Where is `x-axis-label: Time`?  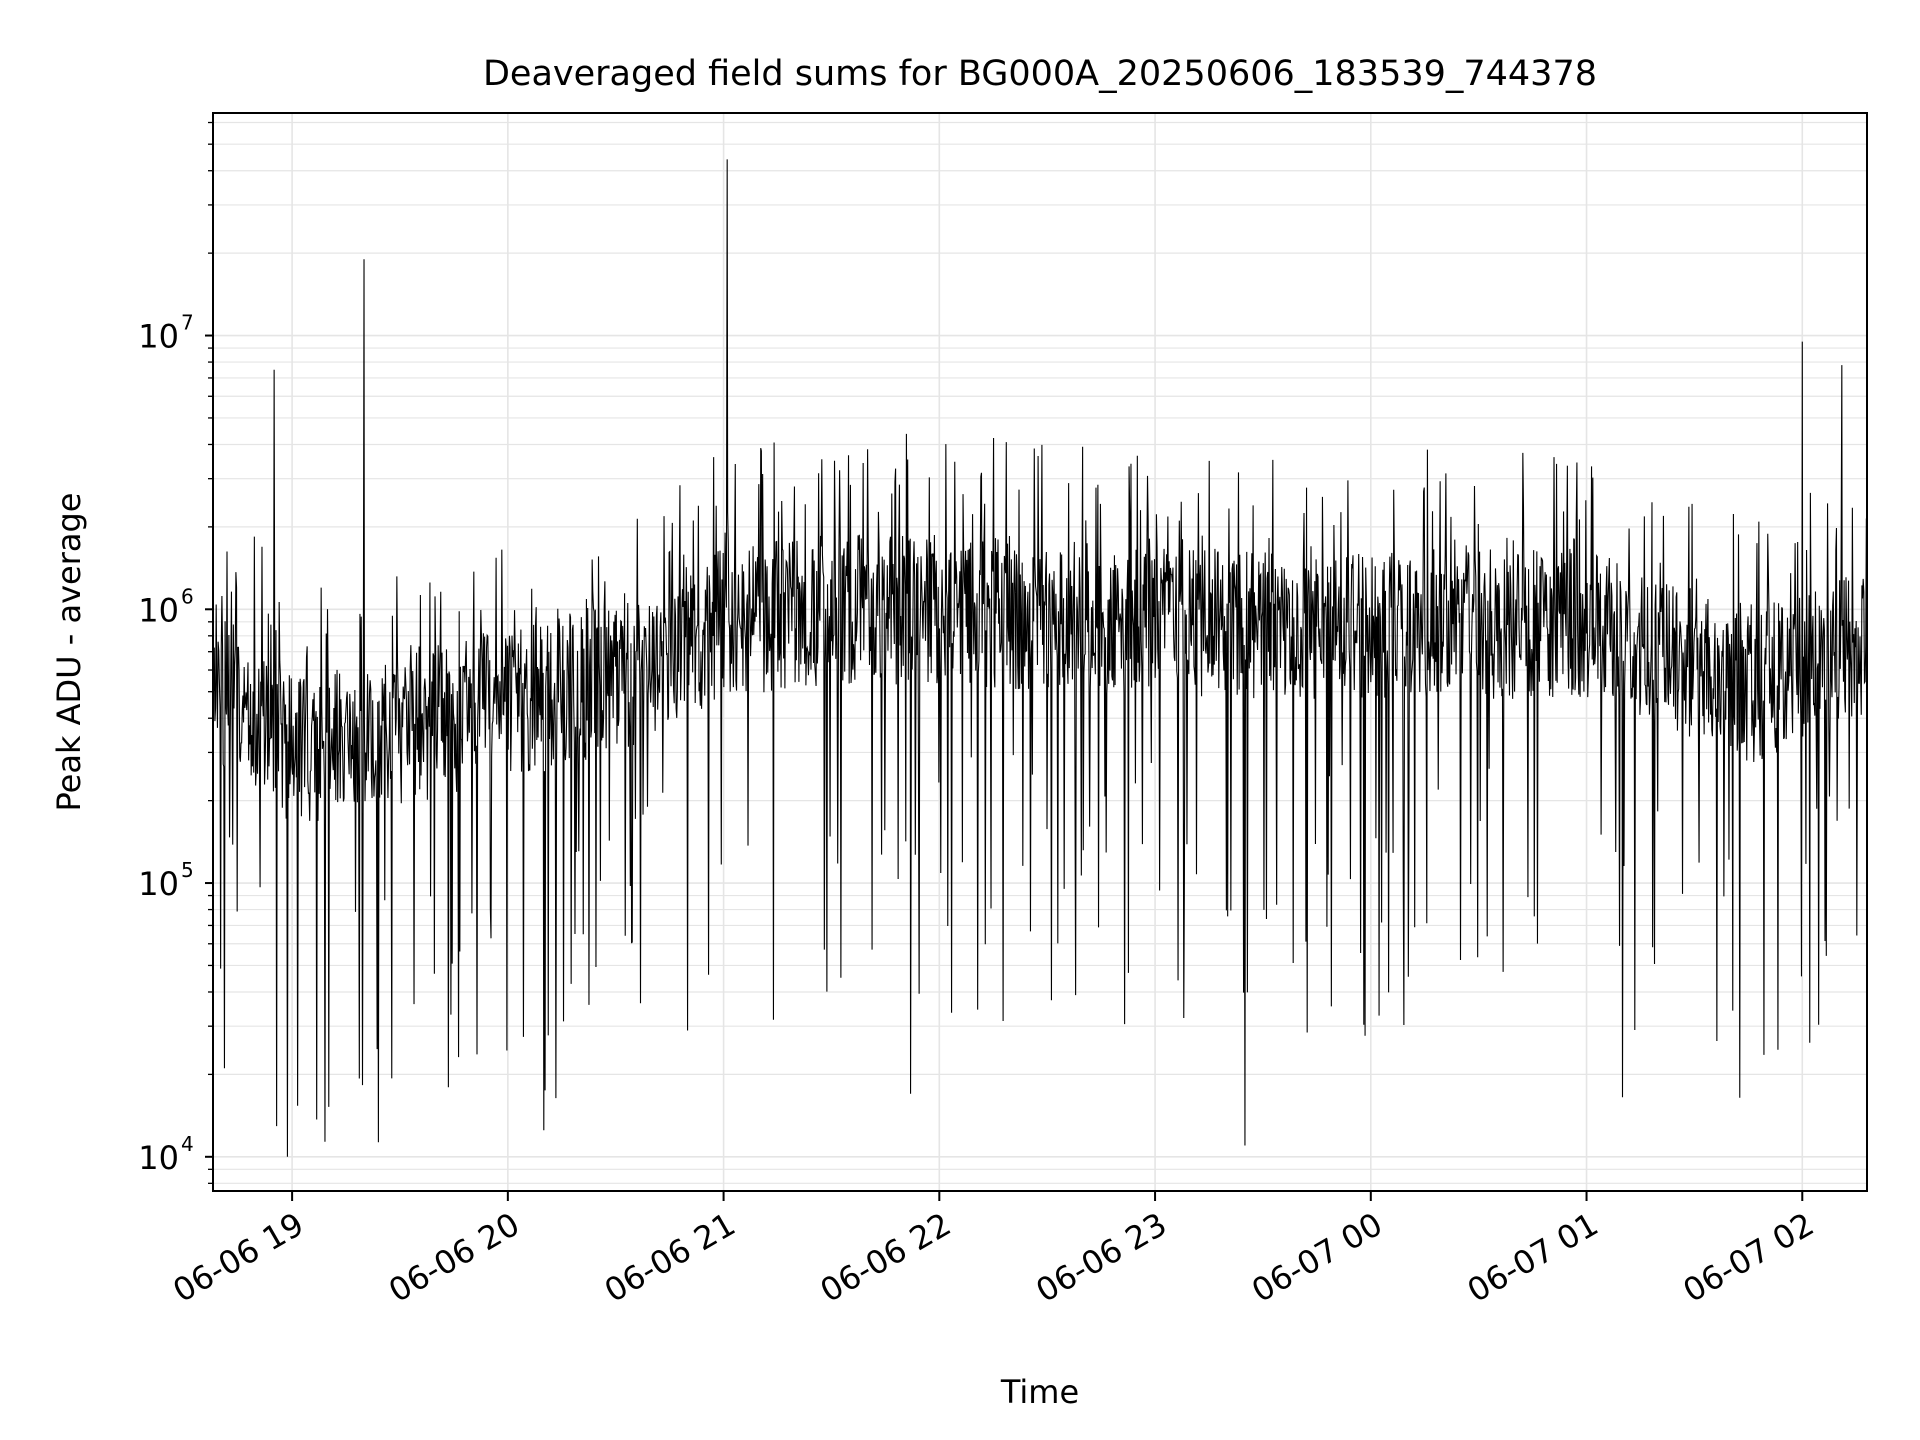
x-axis-label: Time is located at coordinates (1039, 1392).